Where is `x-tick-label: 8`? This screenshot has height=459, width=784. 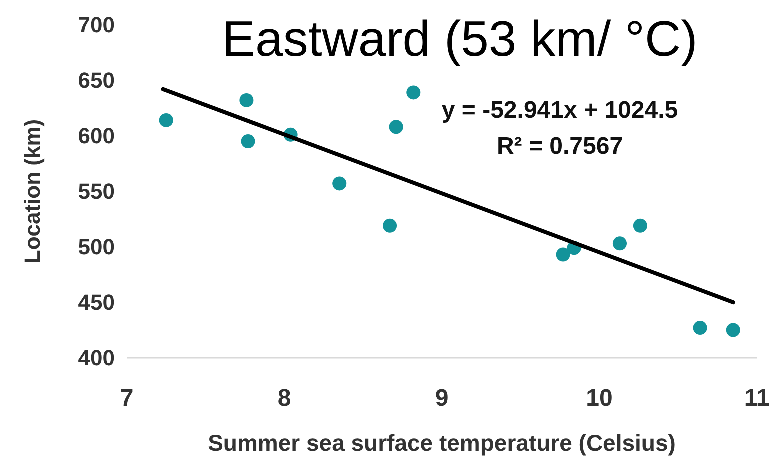 x-tick-label: 8 is located at coordinates (285, 398).